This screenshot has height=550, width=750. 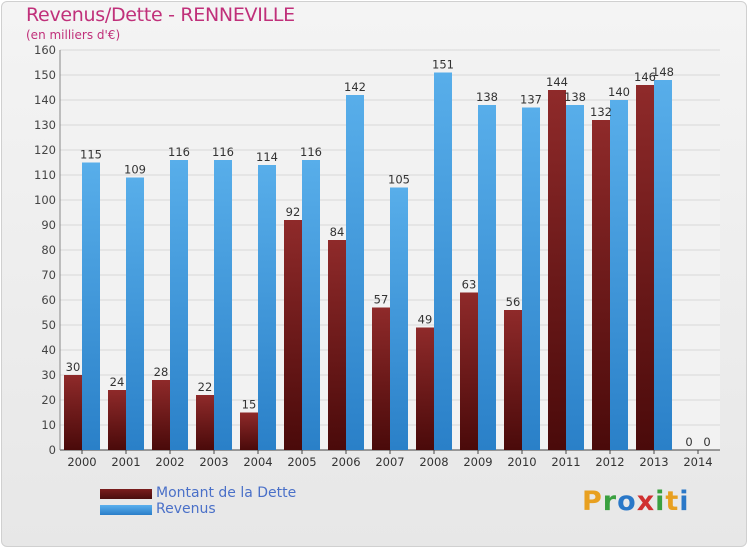 I want to click on x-tick-label: 2006, so click(x=345, y=462).